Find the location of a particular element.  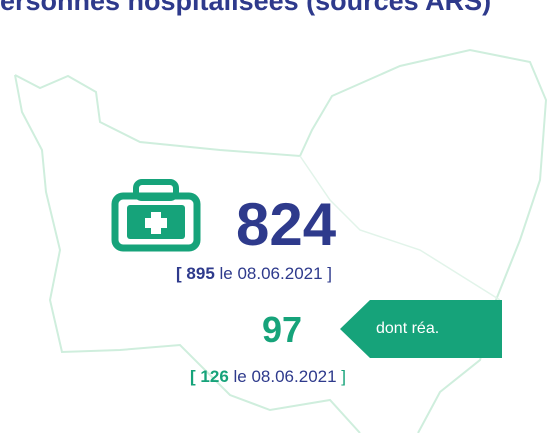

previous-value: 126 is located at coordinates (214, 376).